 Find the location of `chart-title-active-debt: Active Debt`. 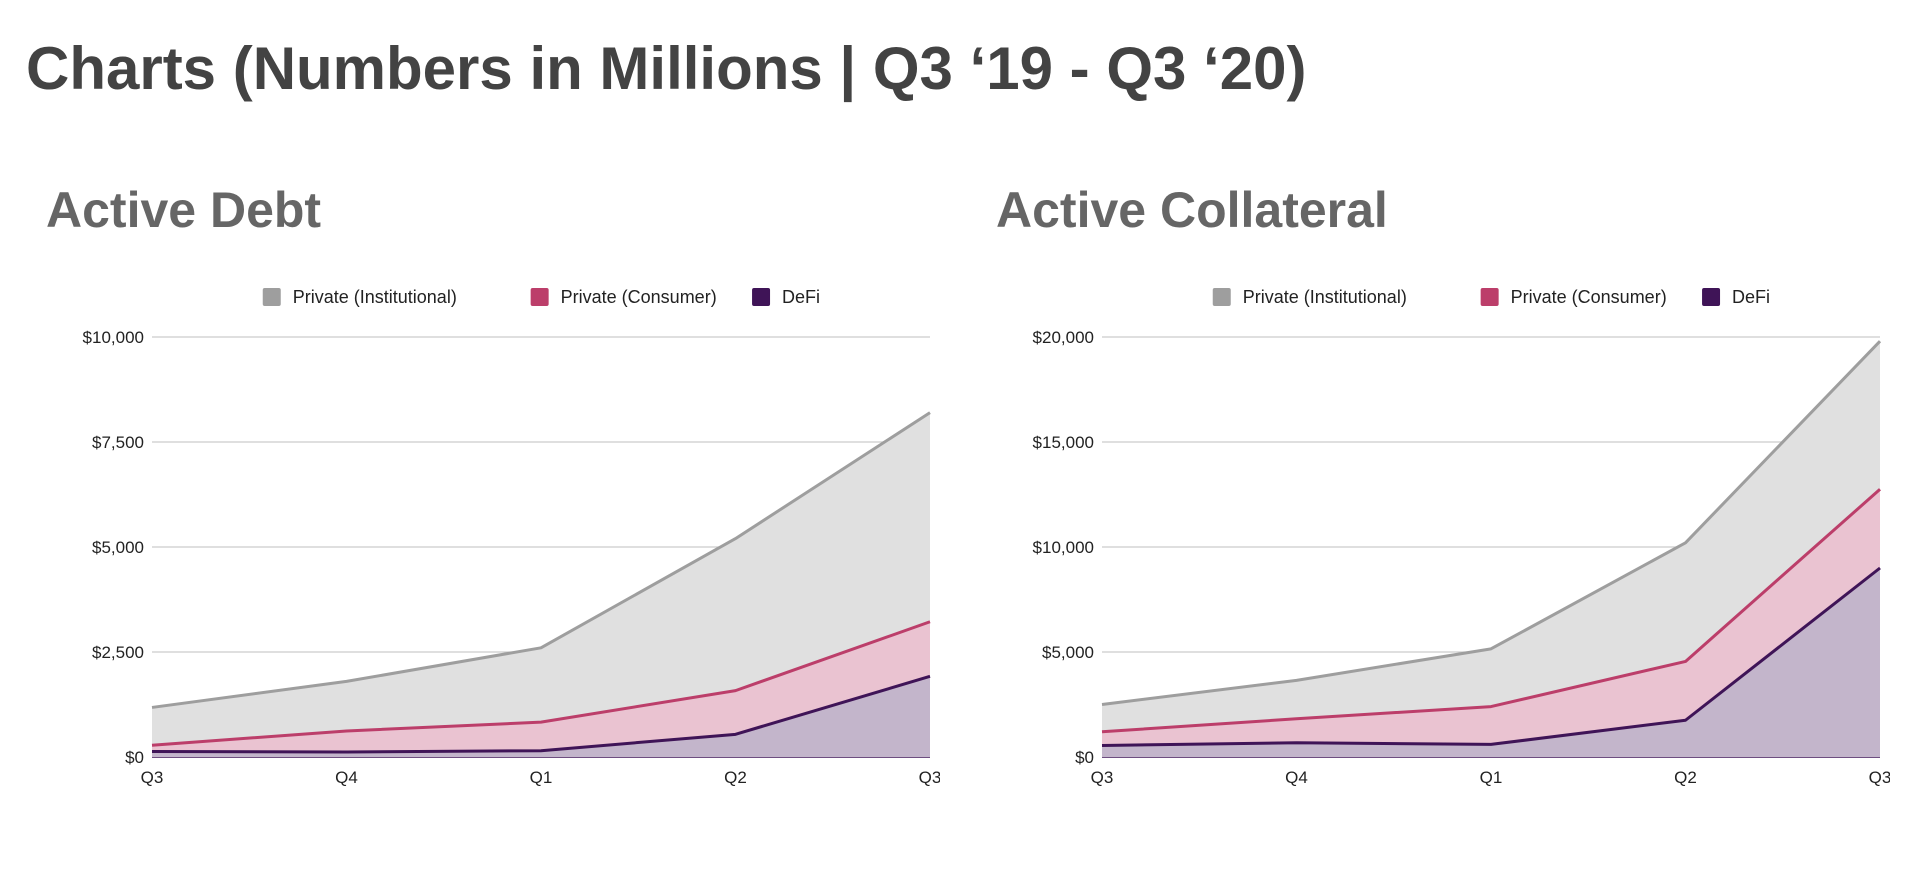

chart-title-active-debt: Active Debt is located at coordinates (184, 210).